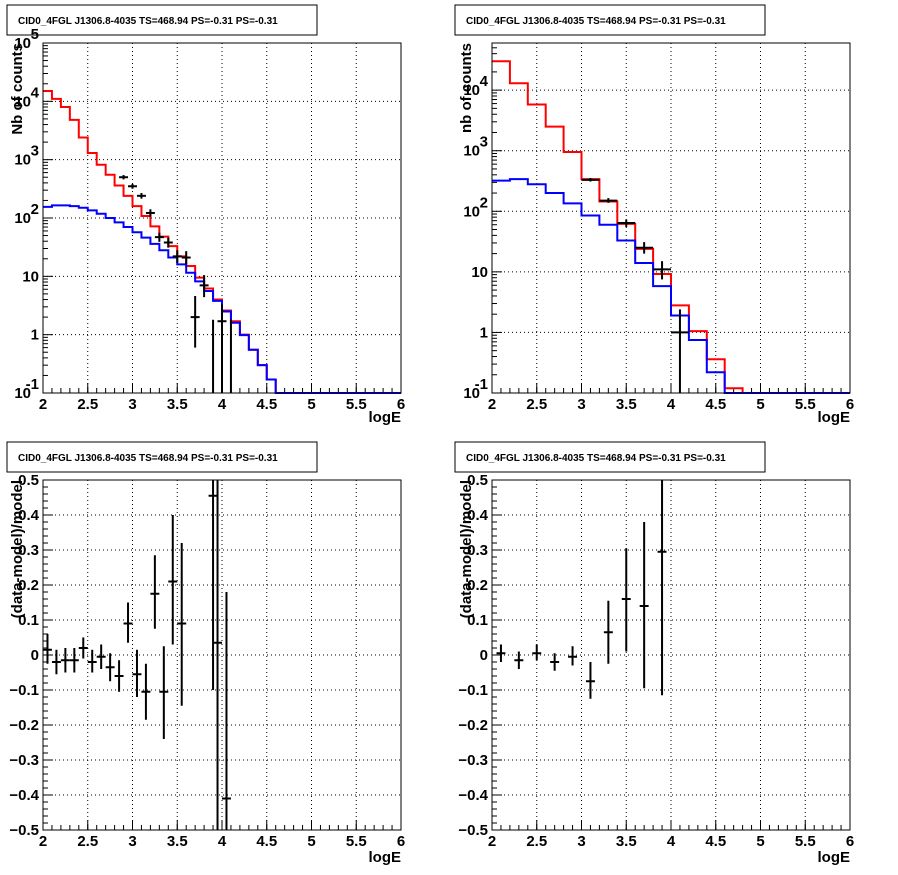 This screenshot has width=898, height=875. What do you see at coordinates (35, 34) in the screenshot?
I see `y-tick-exponent: 5` at bounding box center [35, 34].